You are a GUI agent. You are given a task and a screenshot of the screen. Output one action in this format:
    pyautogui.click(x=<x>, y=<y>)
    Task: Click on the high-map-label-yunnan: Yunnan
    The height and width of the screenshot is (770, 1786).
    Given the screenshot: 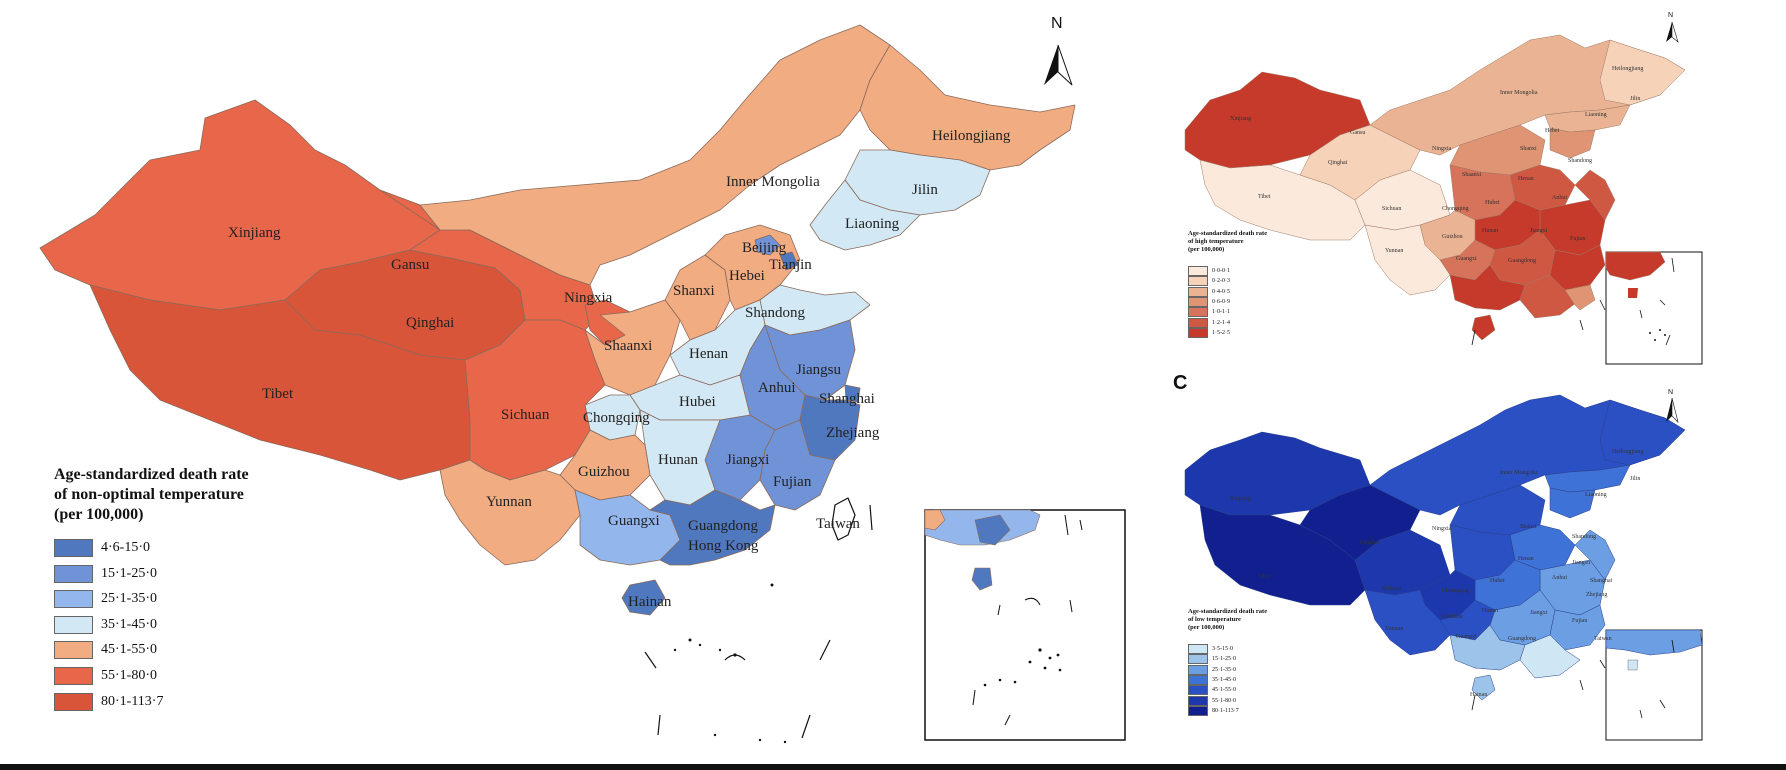 What is the action you would take?
    pyautogui.click(x=1394, y=251)
    